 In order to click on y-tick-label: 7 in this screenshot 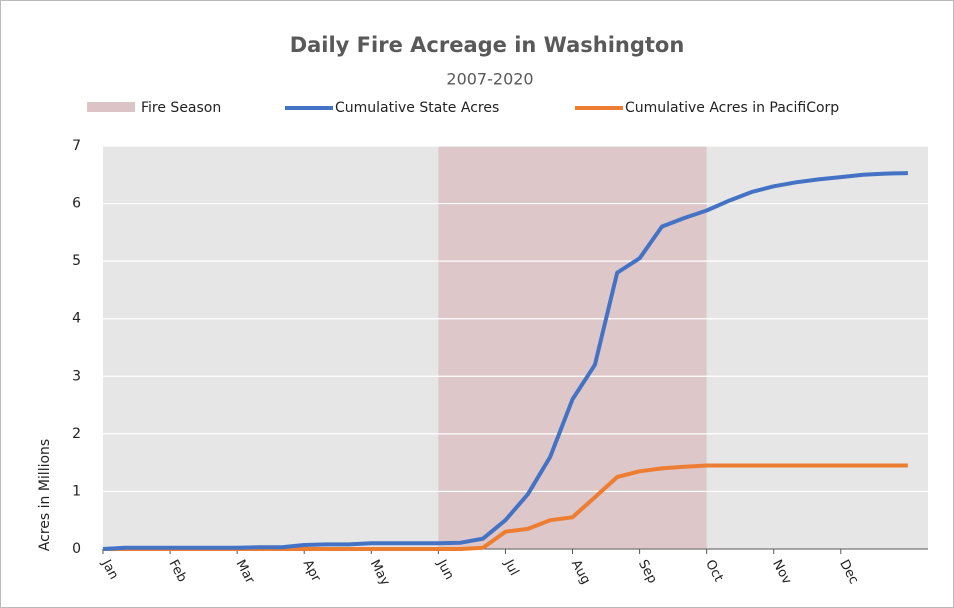, I will do `click(76, 146)`.